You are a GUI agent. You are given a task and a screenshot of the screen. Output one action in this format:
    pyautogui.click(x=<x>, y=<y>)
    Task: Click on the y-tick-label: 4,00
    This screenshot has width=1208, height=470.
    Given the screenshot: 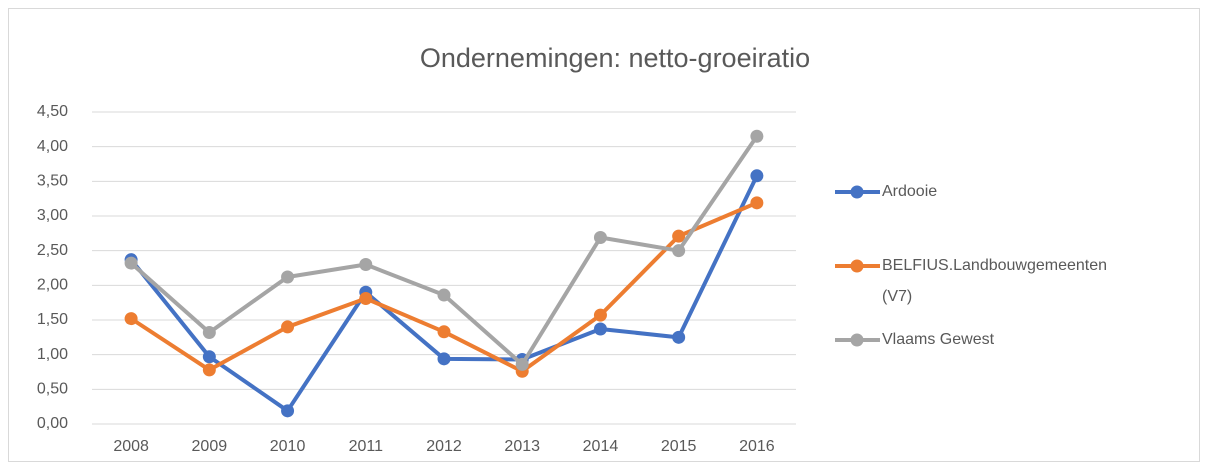 What is the action you would take?
    pyautogui.click(x=52, y=146)
    